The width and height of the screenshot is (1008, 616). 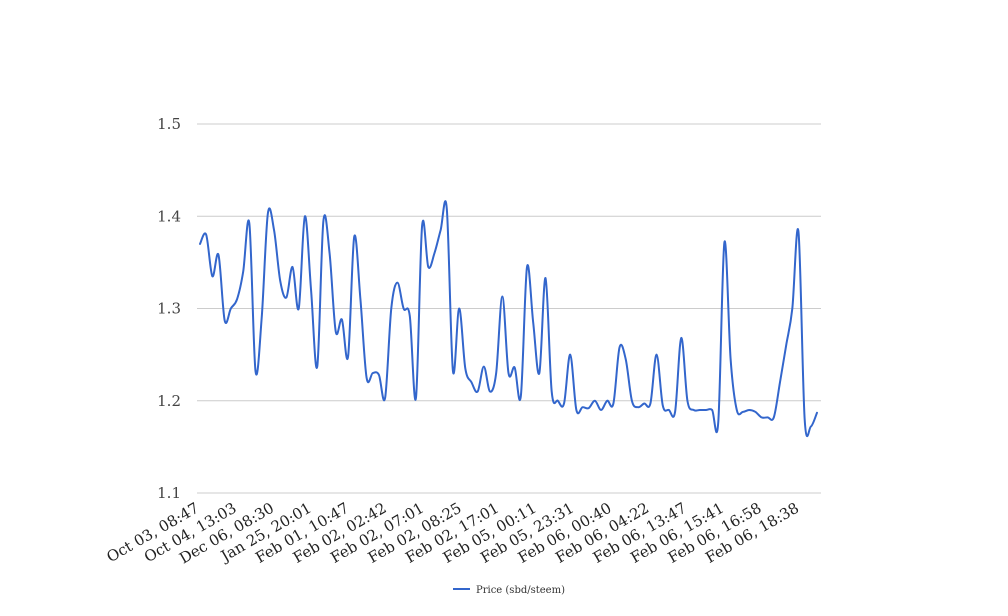 I want to click on legend-label: Price (sbd/steem), so click(x=520, y=590).